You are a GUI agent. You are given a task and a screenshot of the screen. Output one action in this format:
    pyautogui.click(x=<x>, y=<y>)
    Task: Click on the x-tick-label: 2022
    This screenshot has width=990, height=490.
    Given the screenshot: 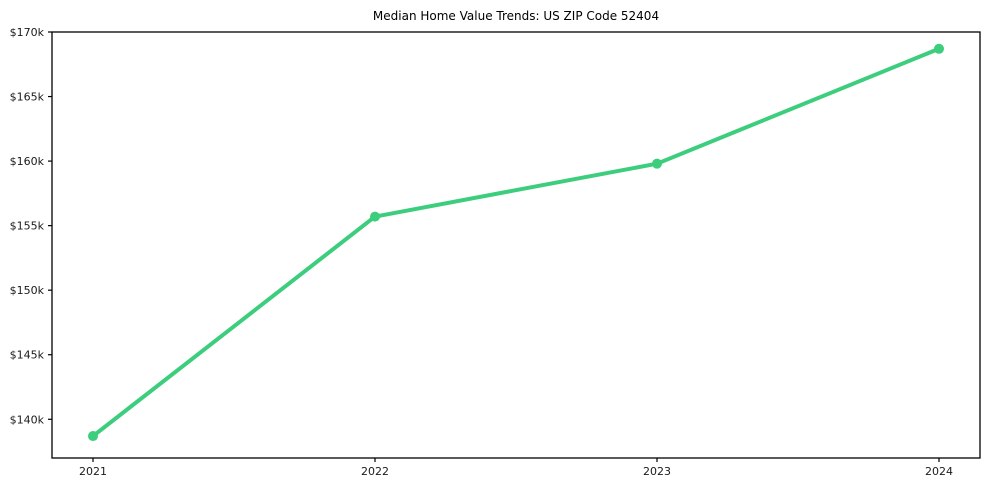 What is the action you would take?
    pyautogui.click(x=375, y=471)
    